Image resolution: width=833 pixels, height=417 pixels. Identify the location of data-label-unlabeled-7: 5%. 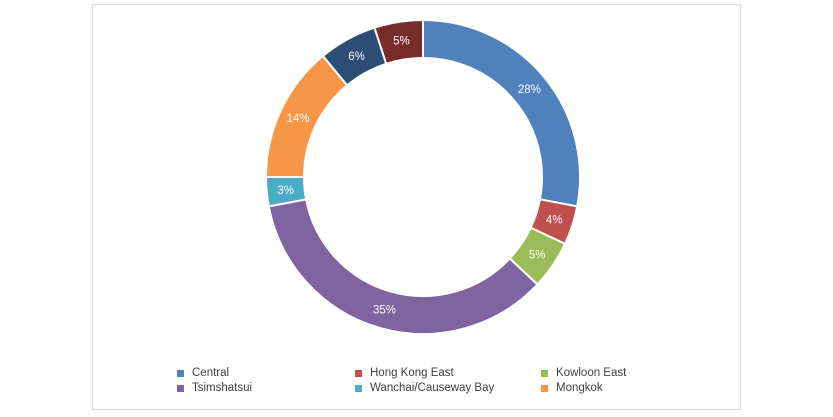
(401, 42).